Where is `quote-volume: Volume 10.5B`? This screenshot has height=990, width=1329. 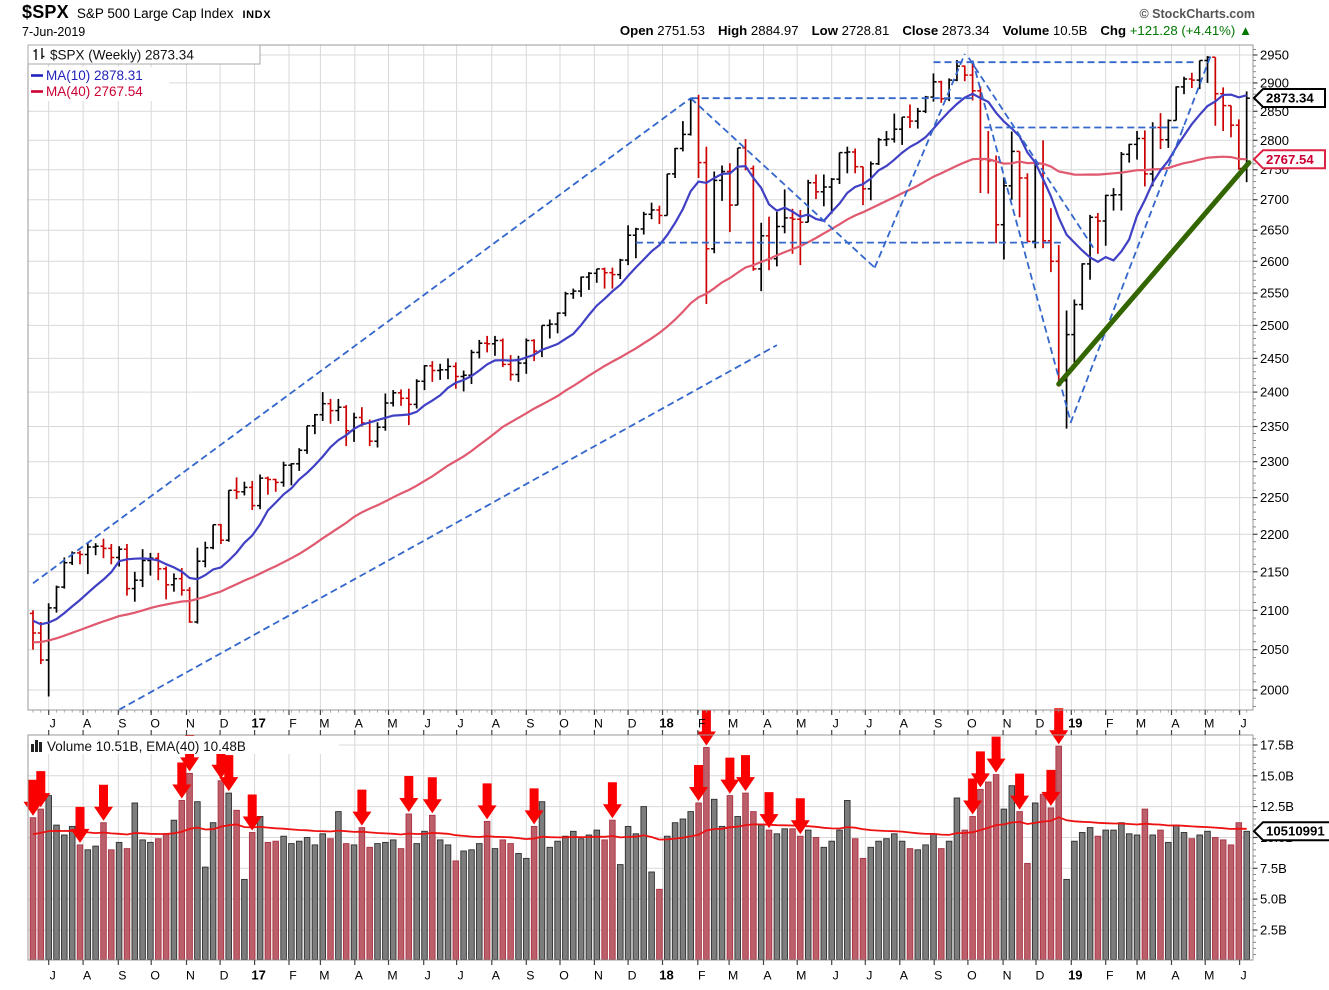 quote-volume: Volume 10.5B is located at coordinates (1045, 30).